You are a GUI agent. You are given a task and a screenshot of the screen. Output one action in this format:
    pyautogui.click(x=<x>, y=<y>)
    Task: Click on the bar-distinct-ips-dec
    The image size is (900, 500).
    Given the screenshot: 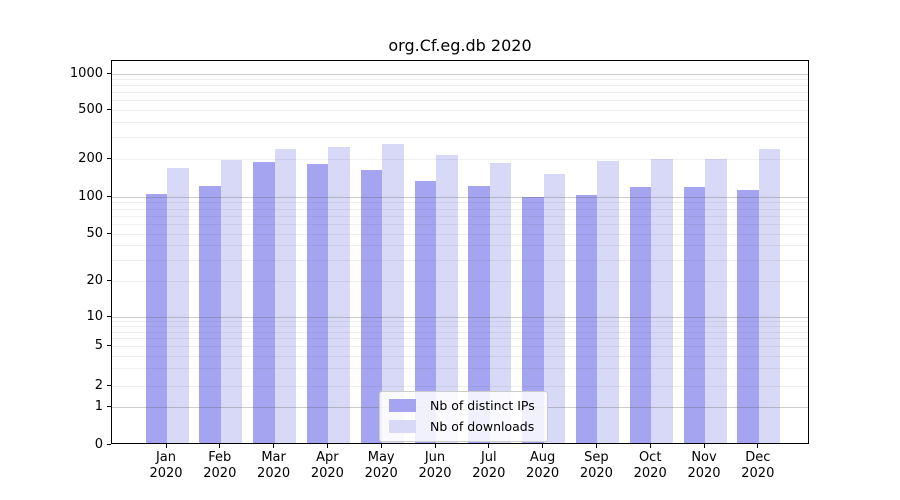 What is the action you would take?
    pyautogui.click(x=748, y=316)
    